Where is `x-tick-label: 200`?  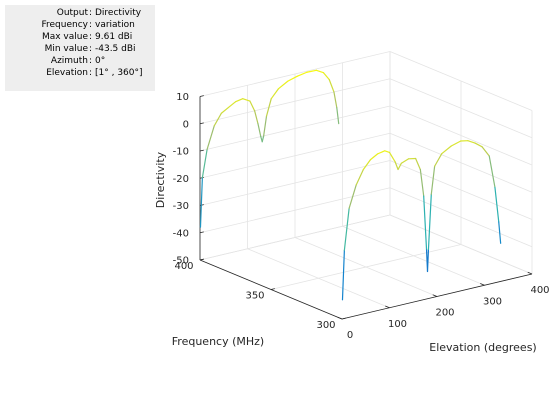 x-tick-label: 200 is located at coordinates (444, 313).